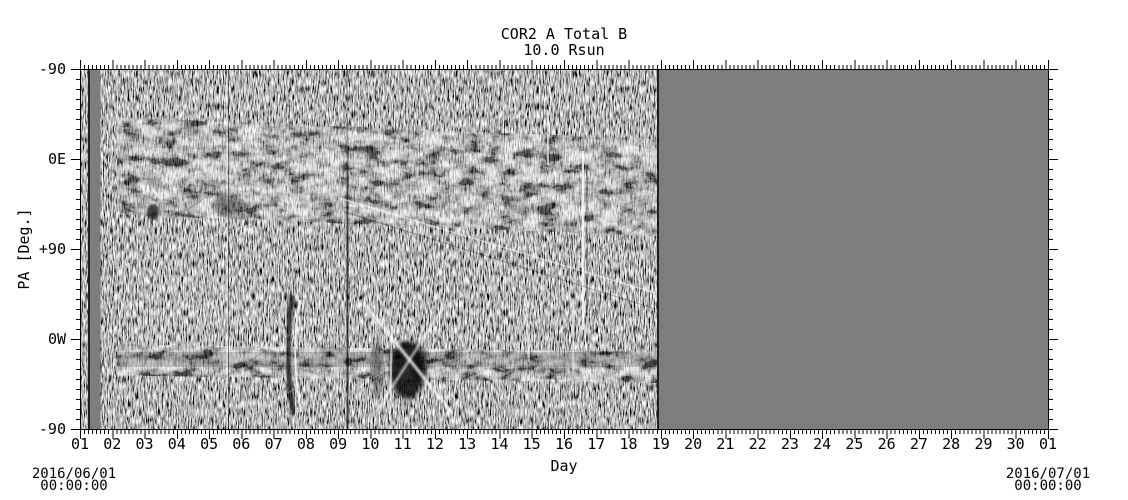  Describe the element at coordinates (564, 444) in the screenshot. I see `x-tick-label: 16` at that location.